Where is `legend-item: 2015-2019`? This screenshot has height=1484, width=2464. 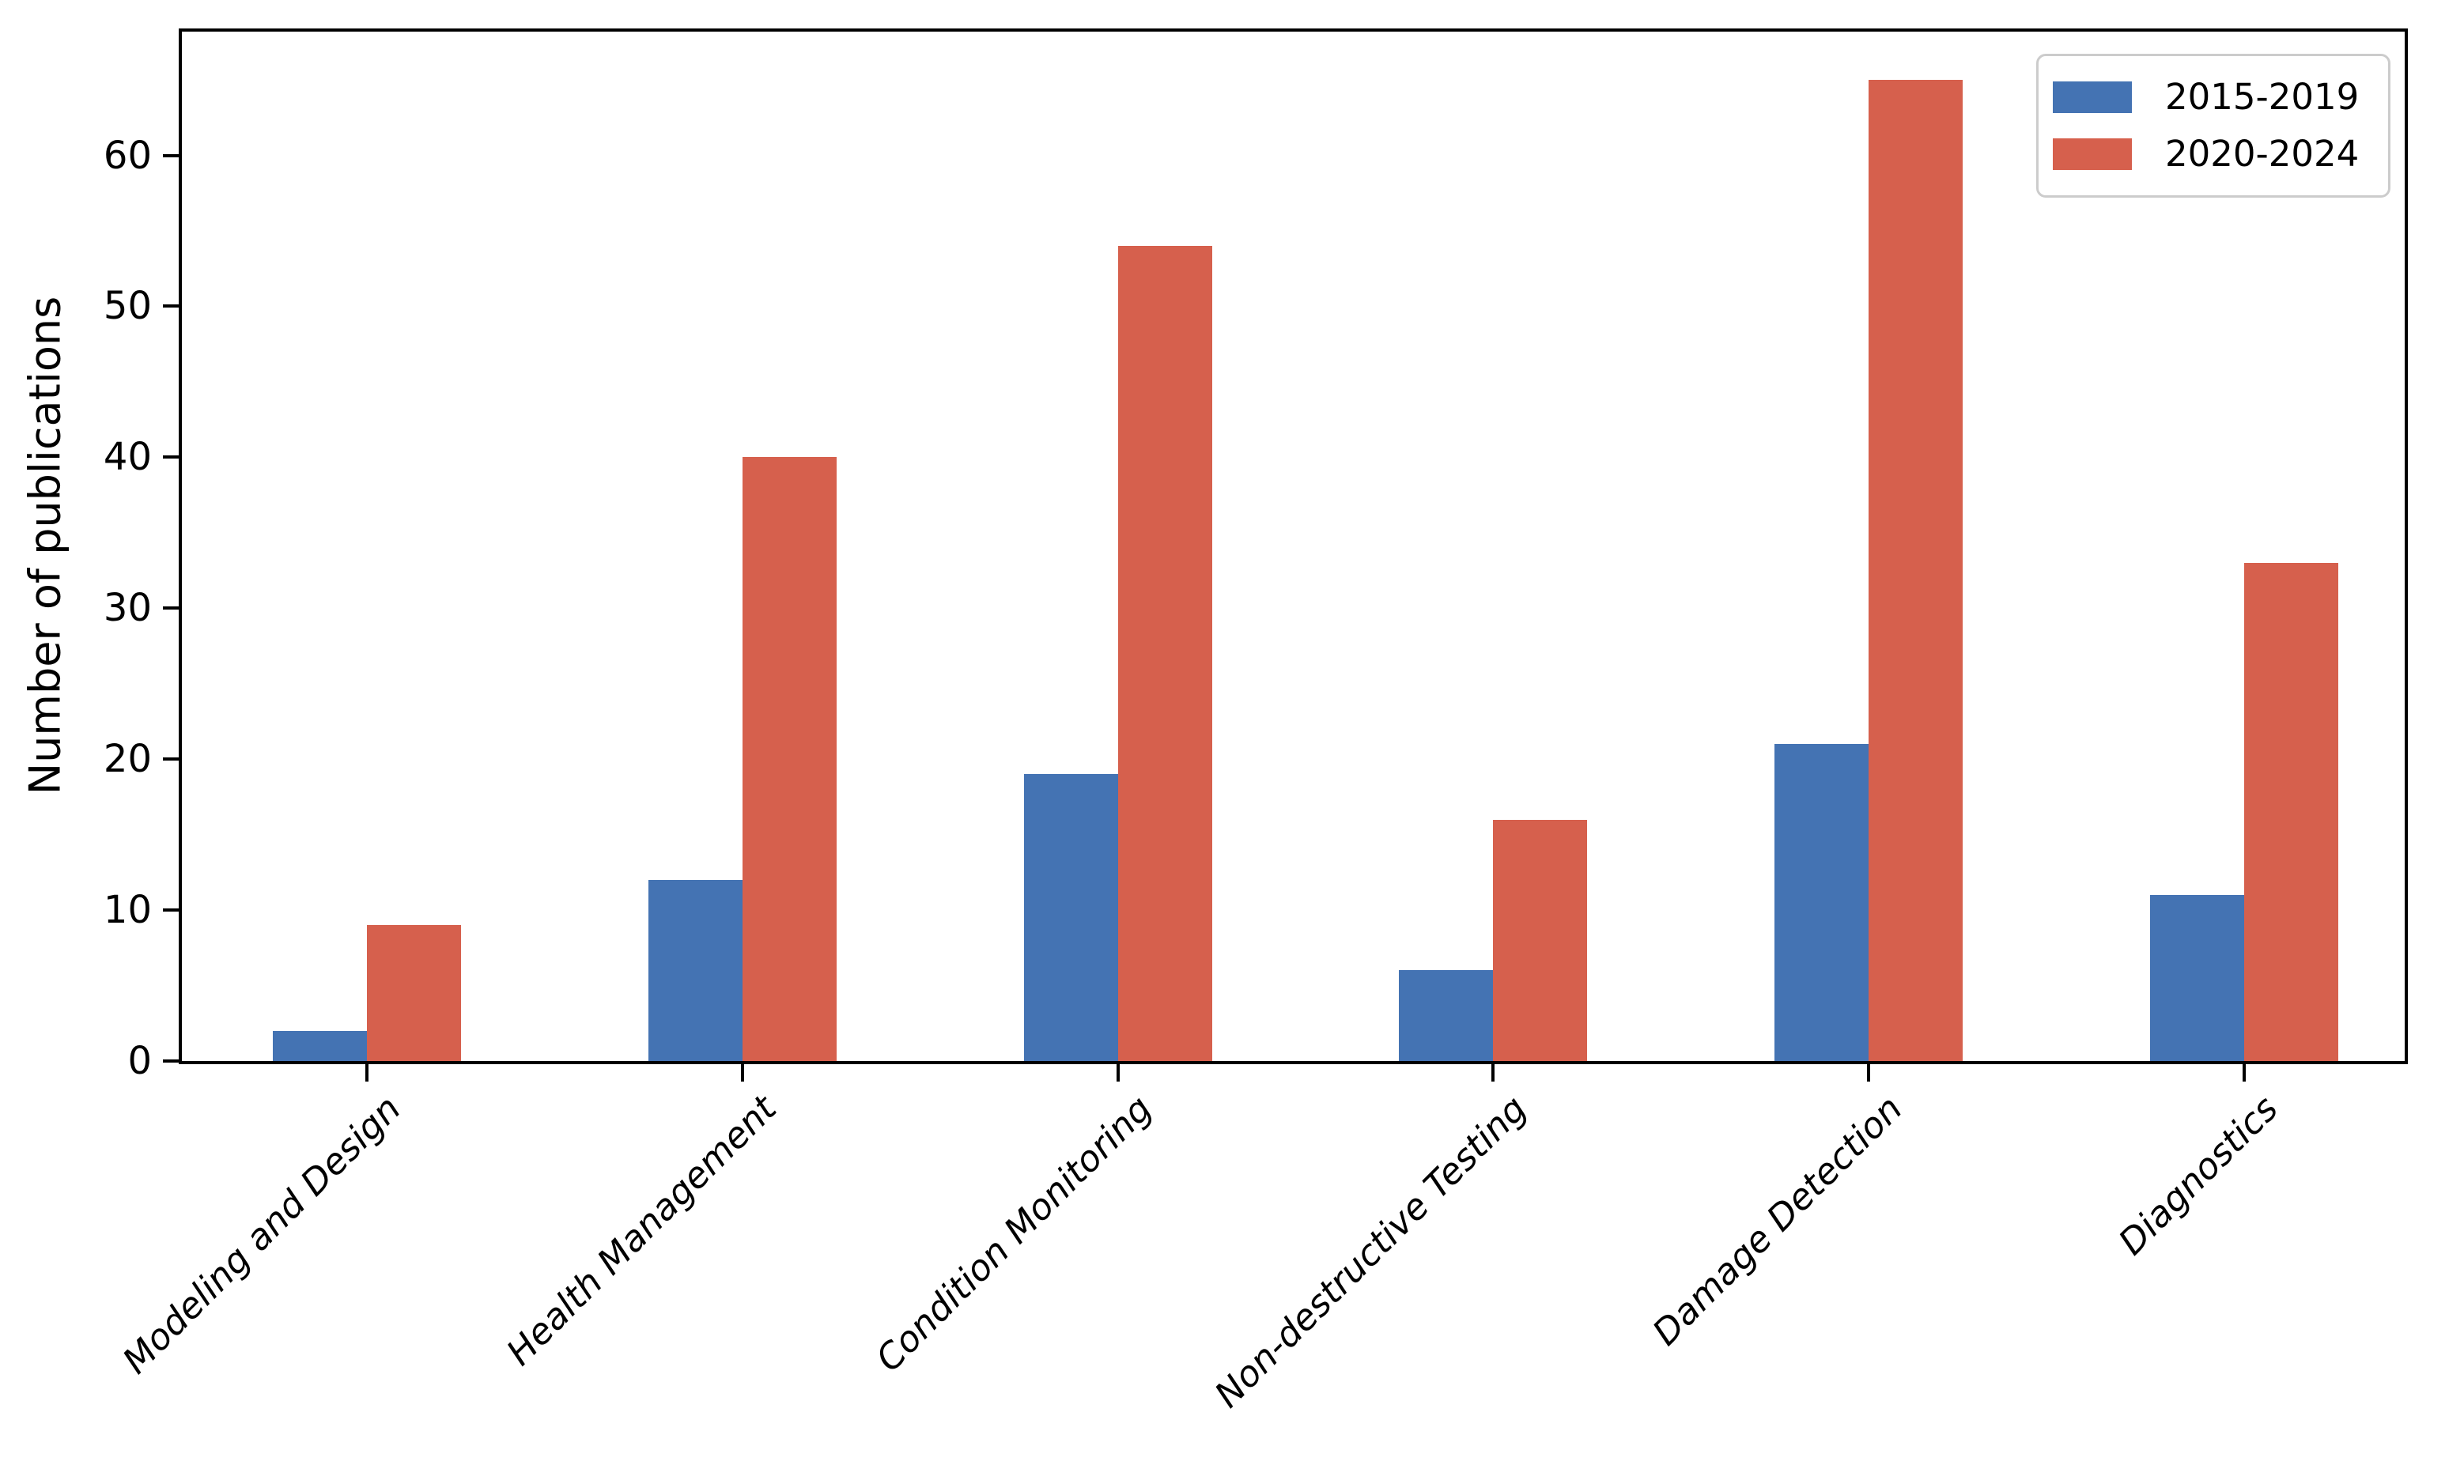 legend-item: 2015-2019 is located at coordinates (2220, 97).